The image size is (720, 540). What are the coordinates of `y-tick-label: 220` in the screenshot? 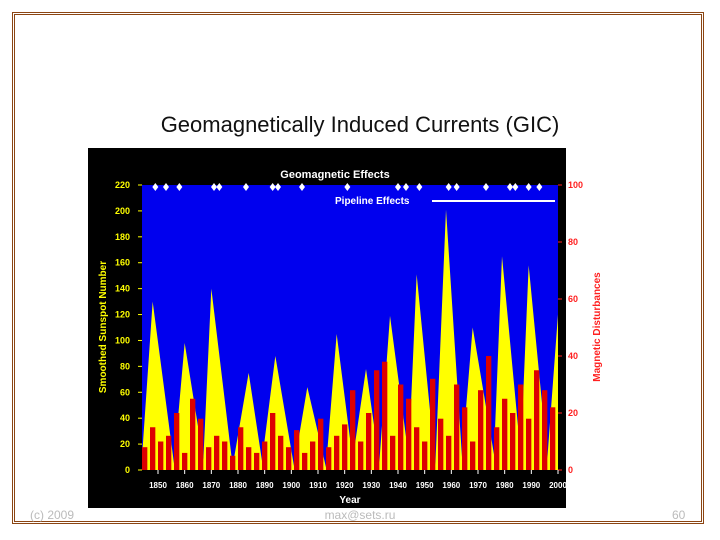 It's located at (122, 185).